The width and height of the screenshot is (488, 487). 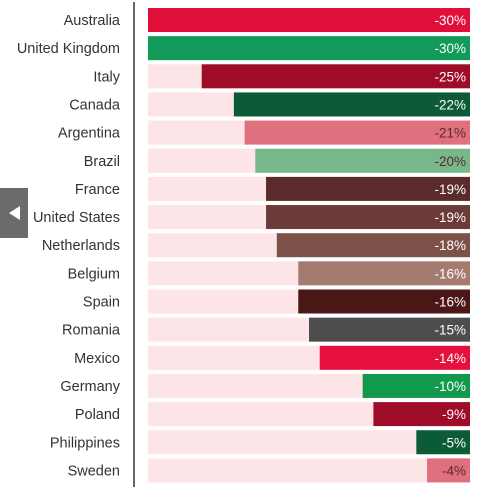 I want to click on category-label: United Kingdom, so click(x=68, y=49).